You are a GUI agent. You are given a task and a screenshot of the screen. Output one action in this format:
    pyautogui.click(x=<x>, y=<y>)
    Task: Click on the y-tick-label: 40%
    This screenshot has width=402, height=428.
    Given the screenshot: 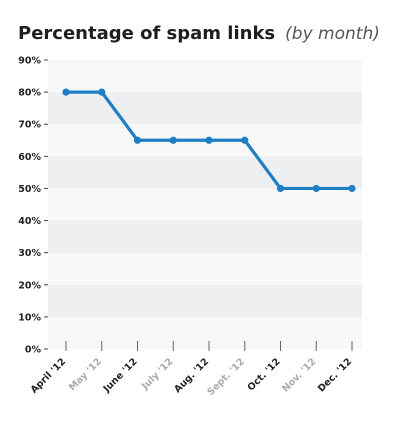 What is the action you would take?
    pyautogui.click(x=29, y=221)
    